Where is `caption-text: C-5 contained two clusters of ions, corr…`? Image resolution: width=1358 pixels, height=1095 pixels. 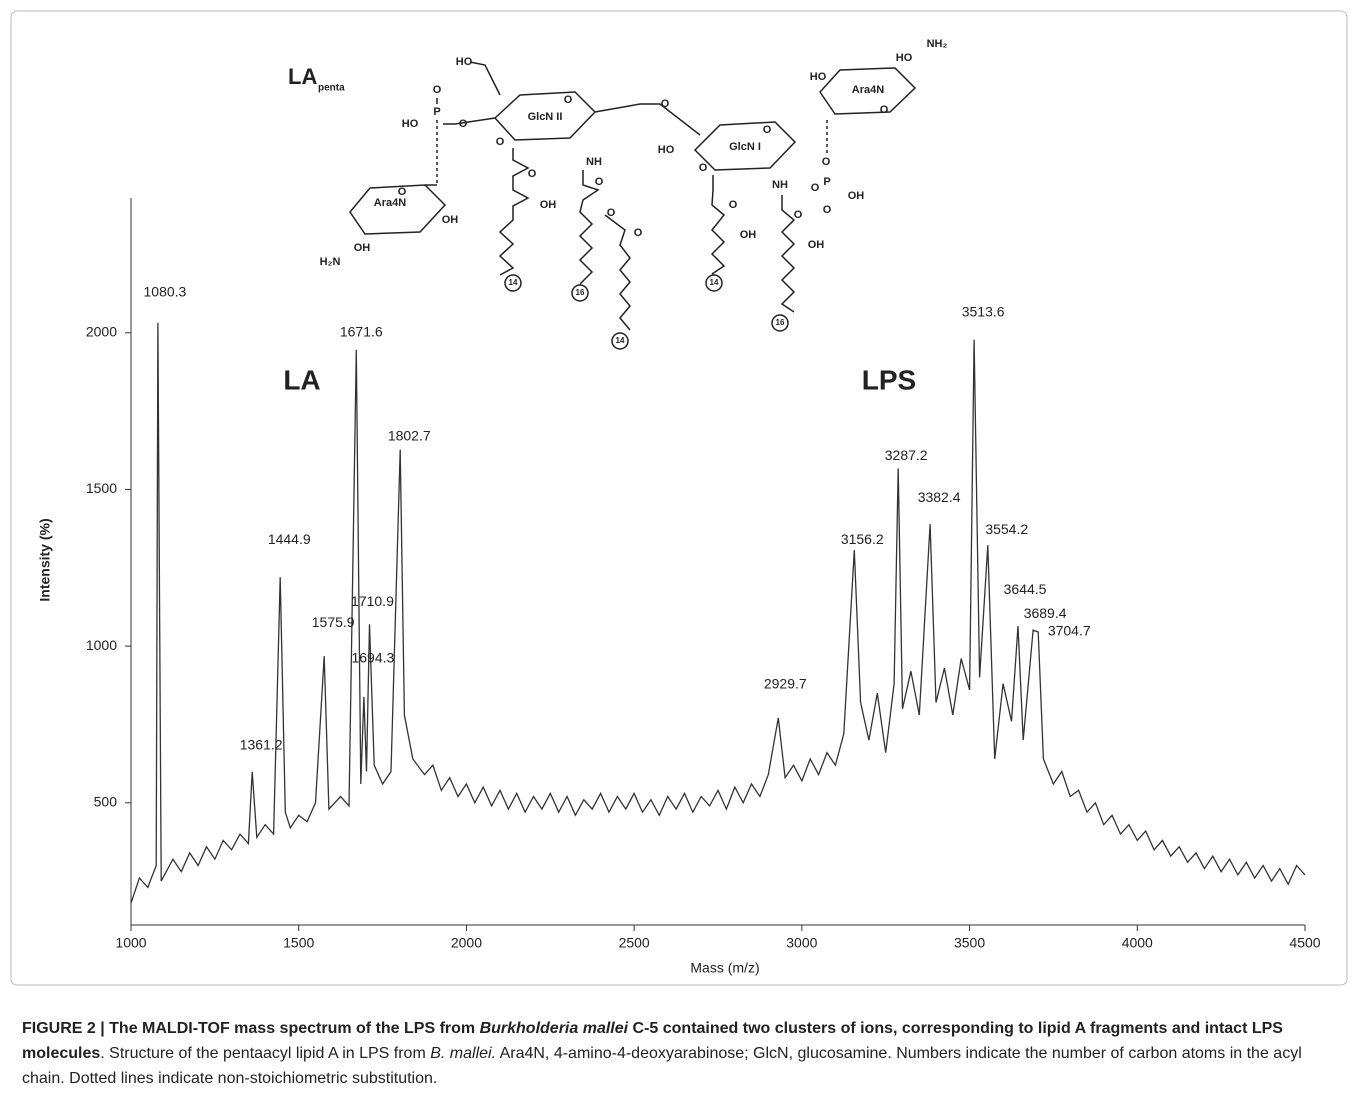
caption-text: C-5 contained two clusters of ions, corr… is located at coordinates (652, 1041).